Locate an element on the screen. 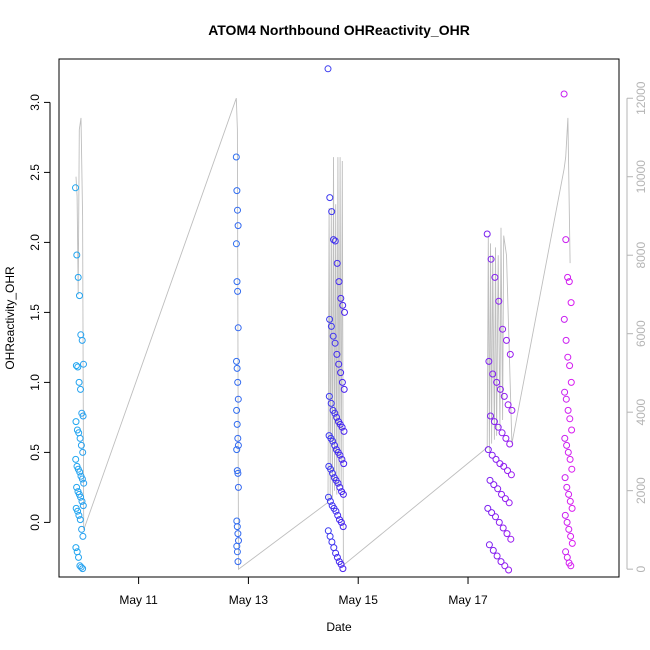 This screenshot has height=650, width=650. y-tick-label: 2.5 is located at coordinates (35, 172).